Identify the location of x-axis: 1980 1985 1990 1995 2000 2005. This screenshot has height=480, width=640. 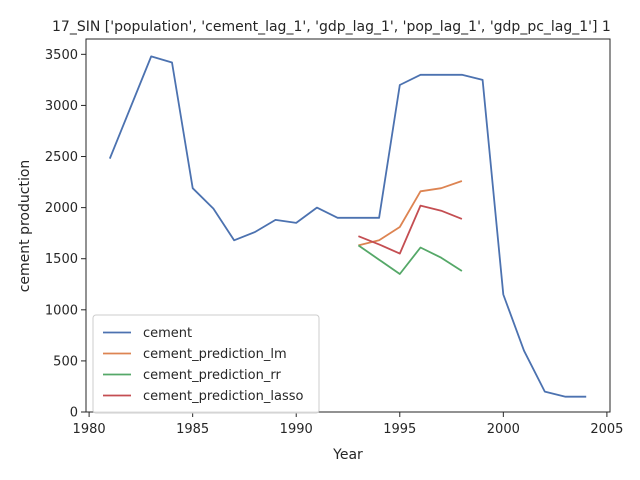
(348, 424).